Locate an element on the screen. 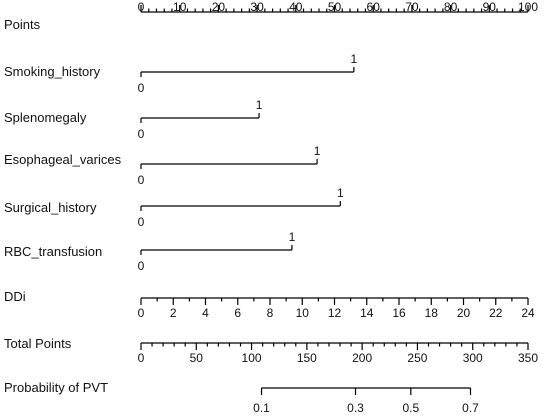  points-tick-label: 90 is located at coordinates (490, 7).